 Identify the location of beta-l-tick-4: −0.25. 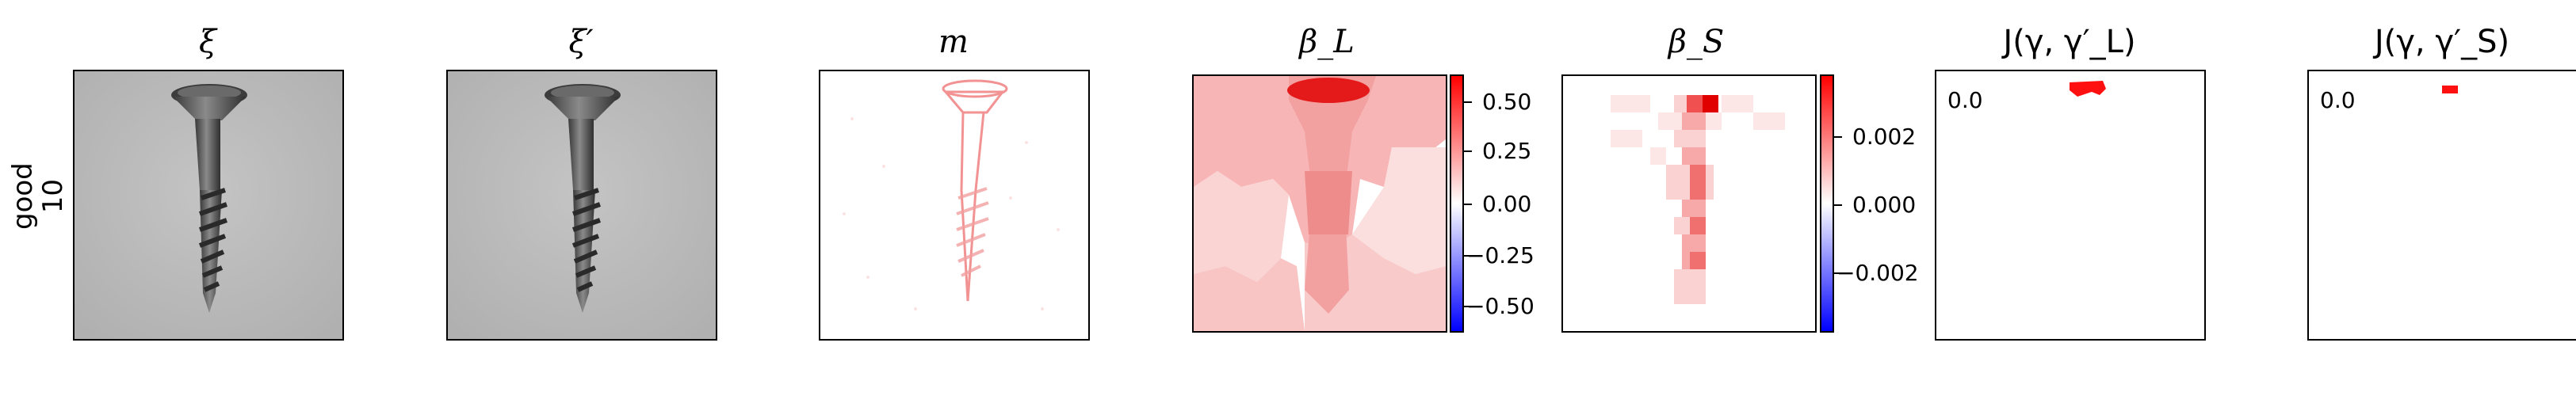
(1500, 255).